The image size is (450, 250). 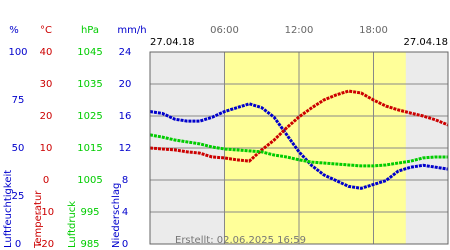 I want to click on y-tick-label: 985, so click(x=89, y=244).